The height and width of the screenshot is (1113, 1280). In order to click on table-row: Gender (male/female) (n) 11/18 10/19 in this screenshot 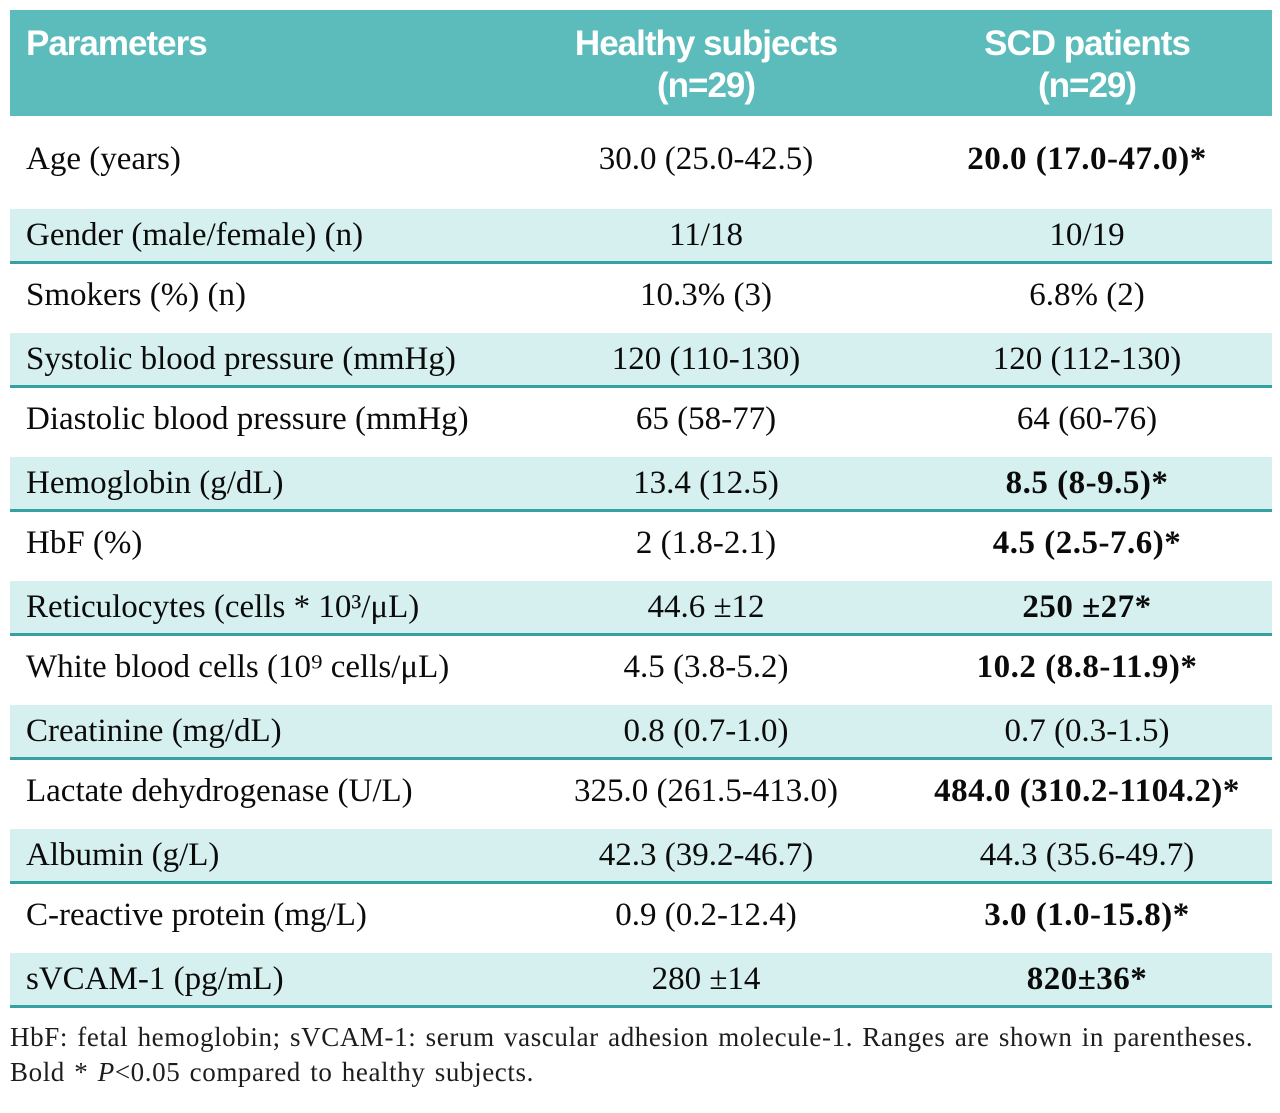, I will do `click(641, 233)`.